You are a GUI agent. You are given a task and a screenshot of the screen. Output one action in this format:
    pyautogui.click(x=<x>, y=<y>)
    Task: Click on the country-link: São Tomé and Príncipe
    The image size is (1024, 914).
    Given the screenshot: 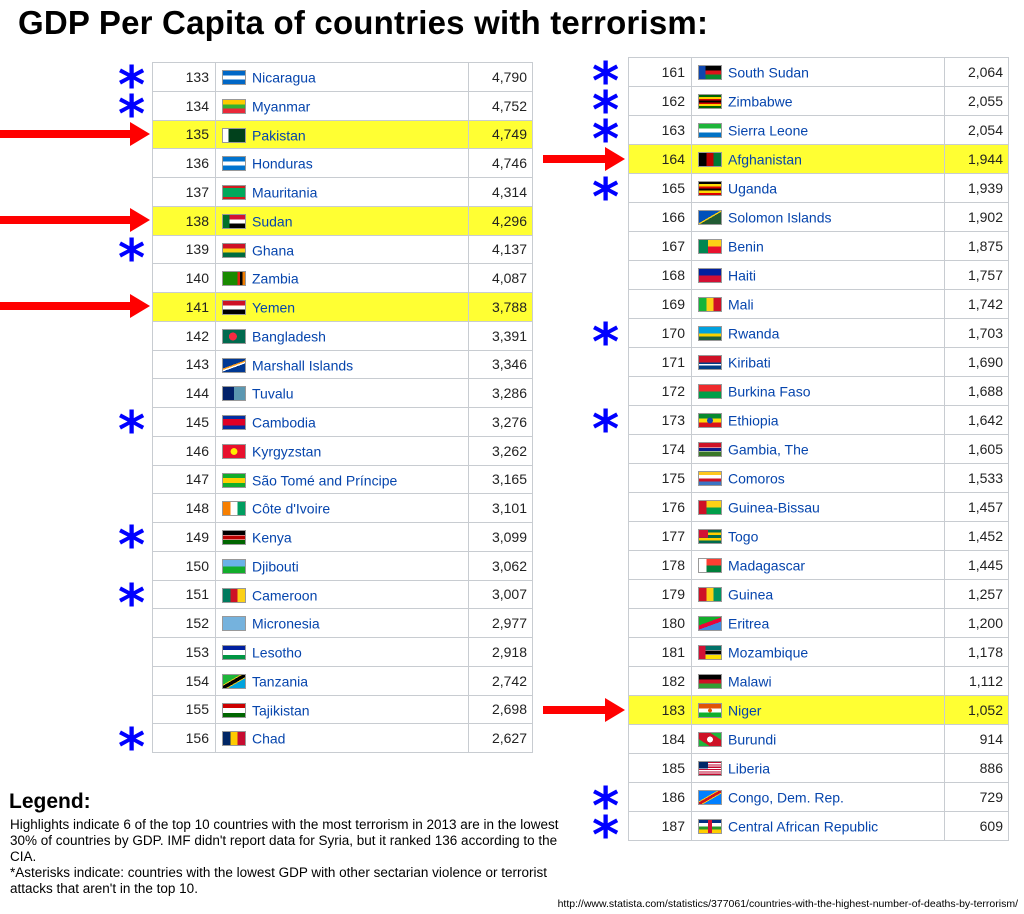 What is the action you would take?
    pyautogui.click(x=325, y=480)
    